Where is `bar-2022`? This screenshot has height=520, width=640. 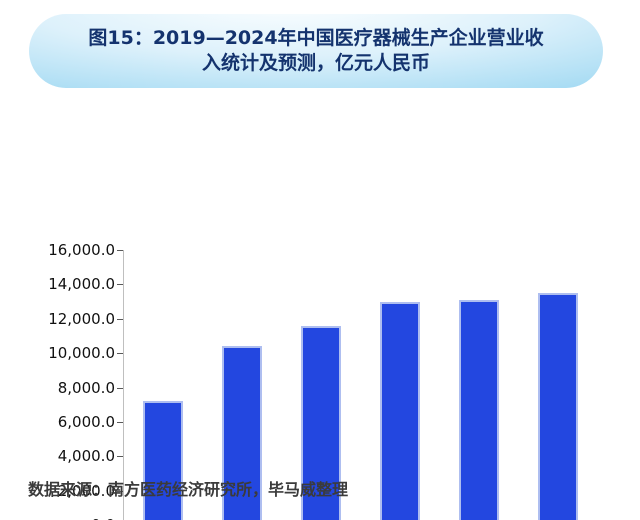 bar-2022 is located at coordinates (400, 410).